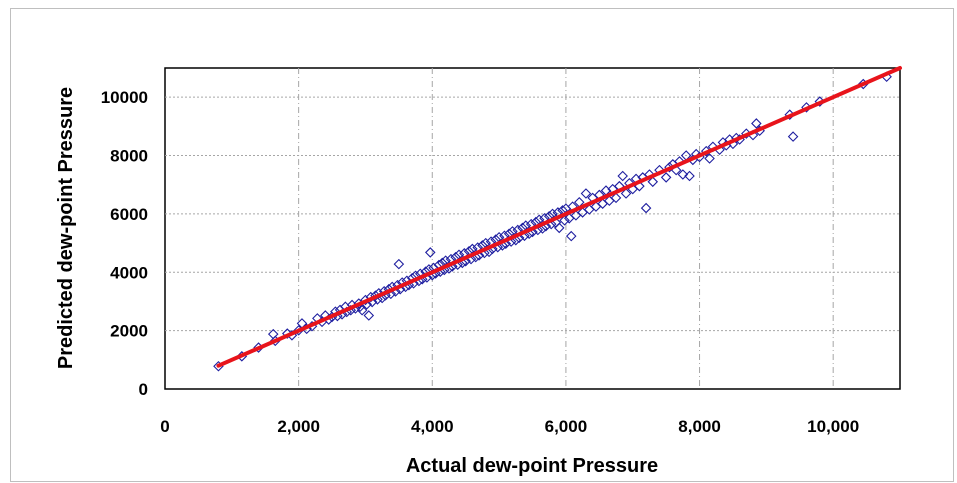 This screenshot has width=957, height=483. What do you see at coordinates (143, 389) in the screenshot?
I see `y-tick-label: 0` at bounding box center [143, 389].